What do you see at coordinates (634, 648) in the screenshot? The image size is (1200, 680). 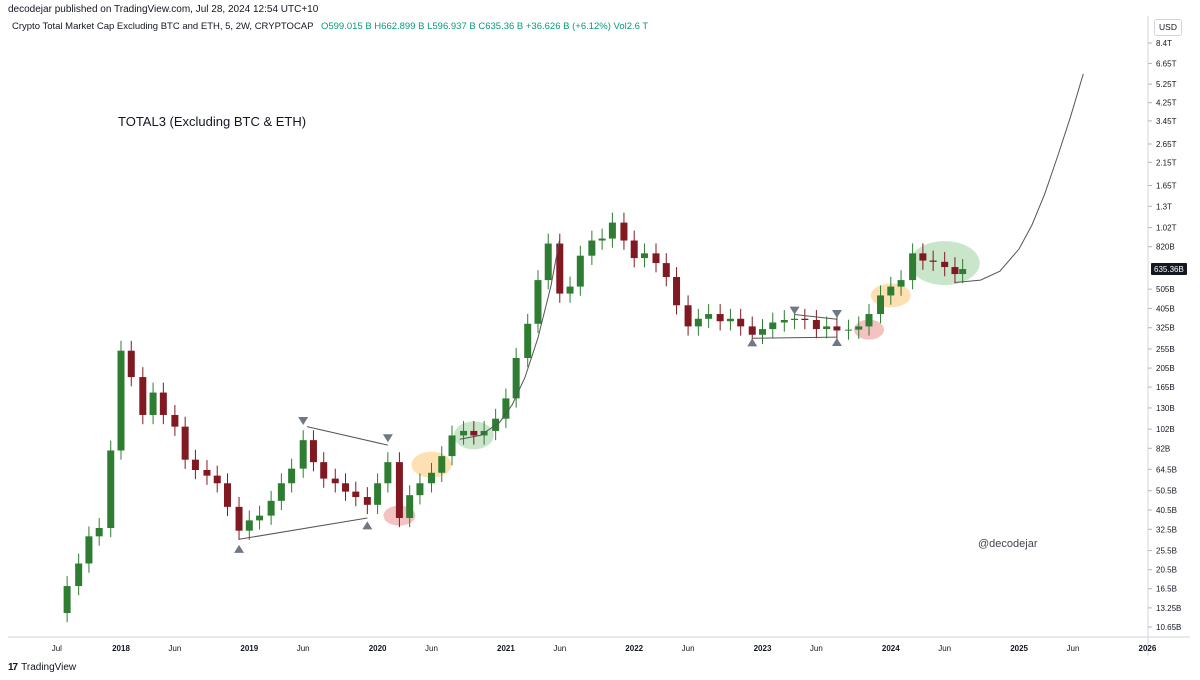 I see `x-tick-label: 2022` at bounding box center [634, 648].